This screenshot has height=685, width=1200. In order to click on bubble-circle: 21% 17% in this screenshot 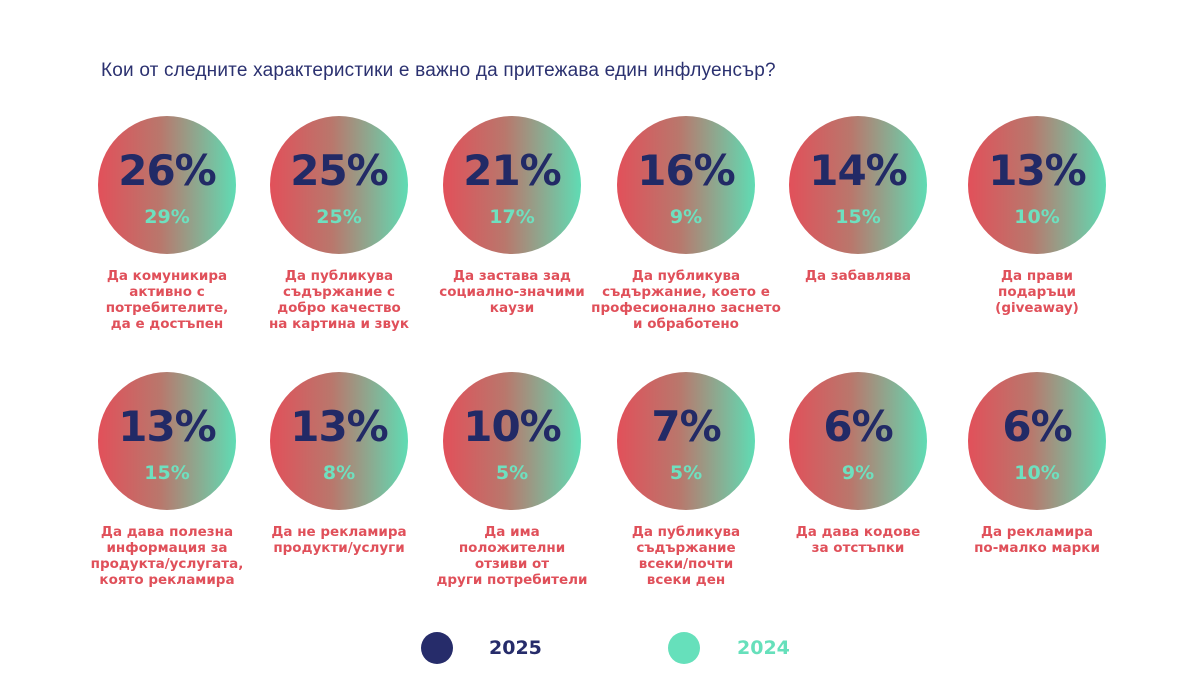, I will do `click(512, 185)`.